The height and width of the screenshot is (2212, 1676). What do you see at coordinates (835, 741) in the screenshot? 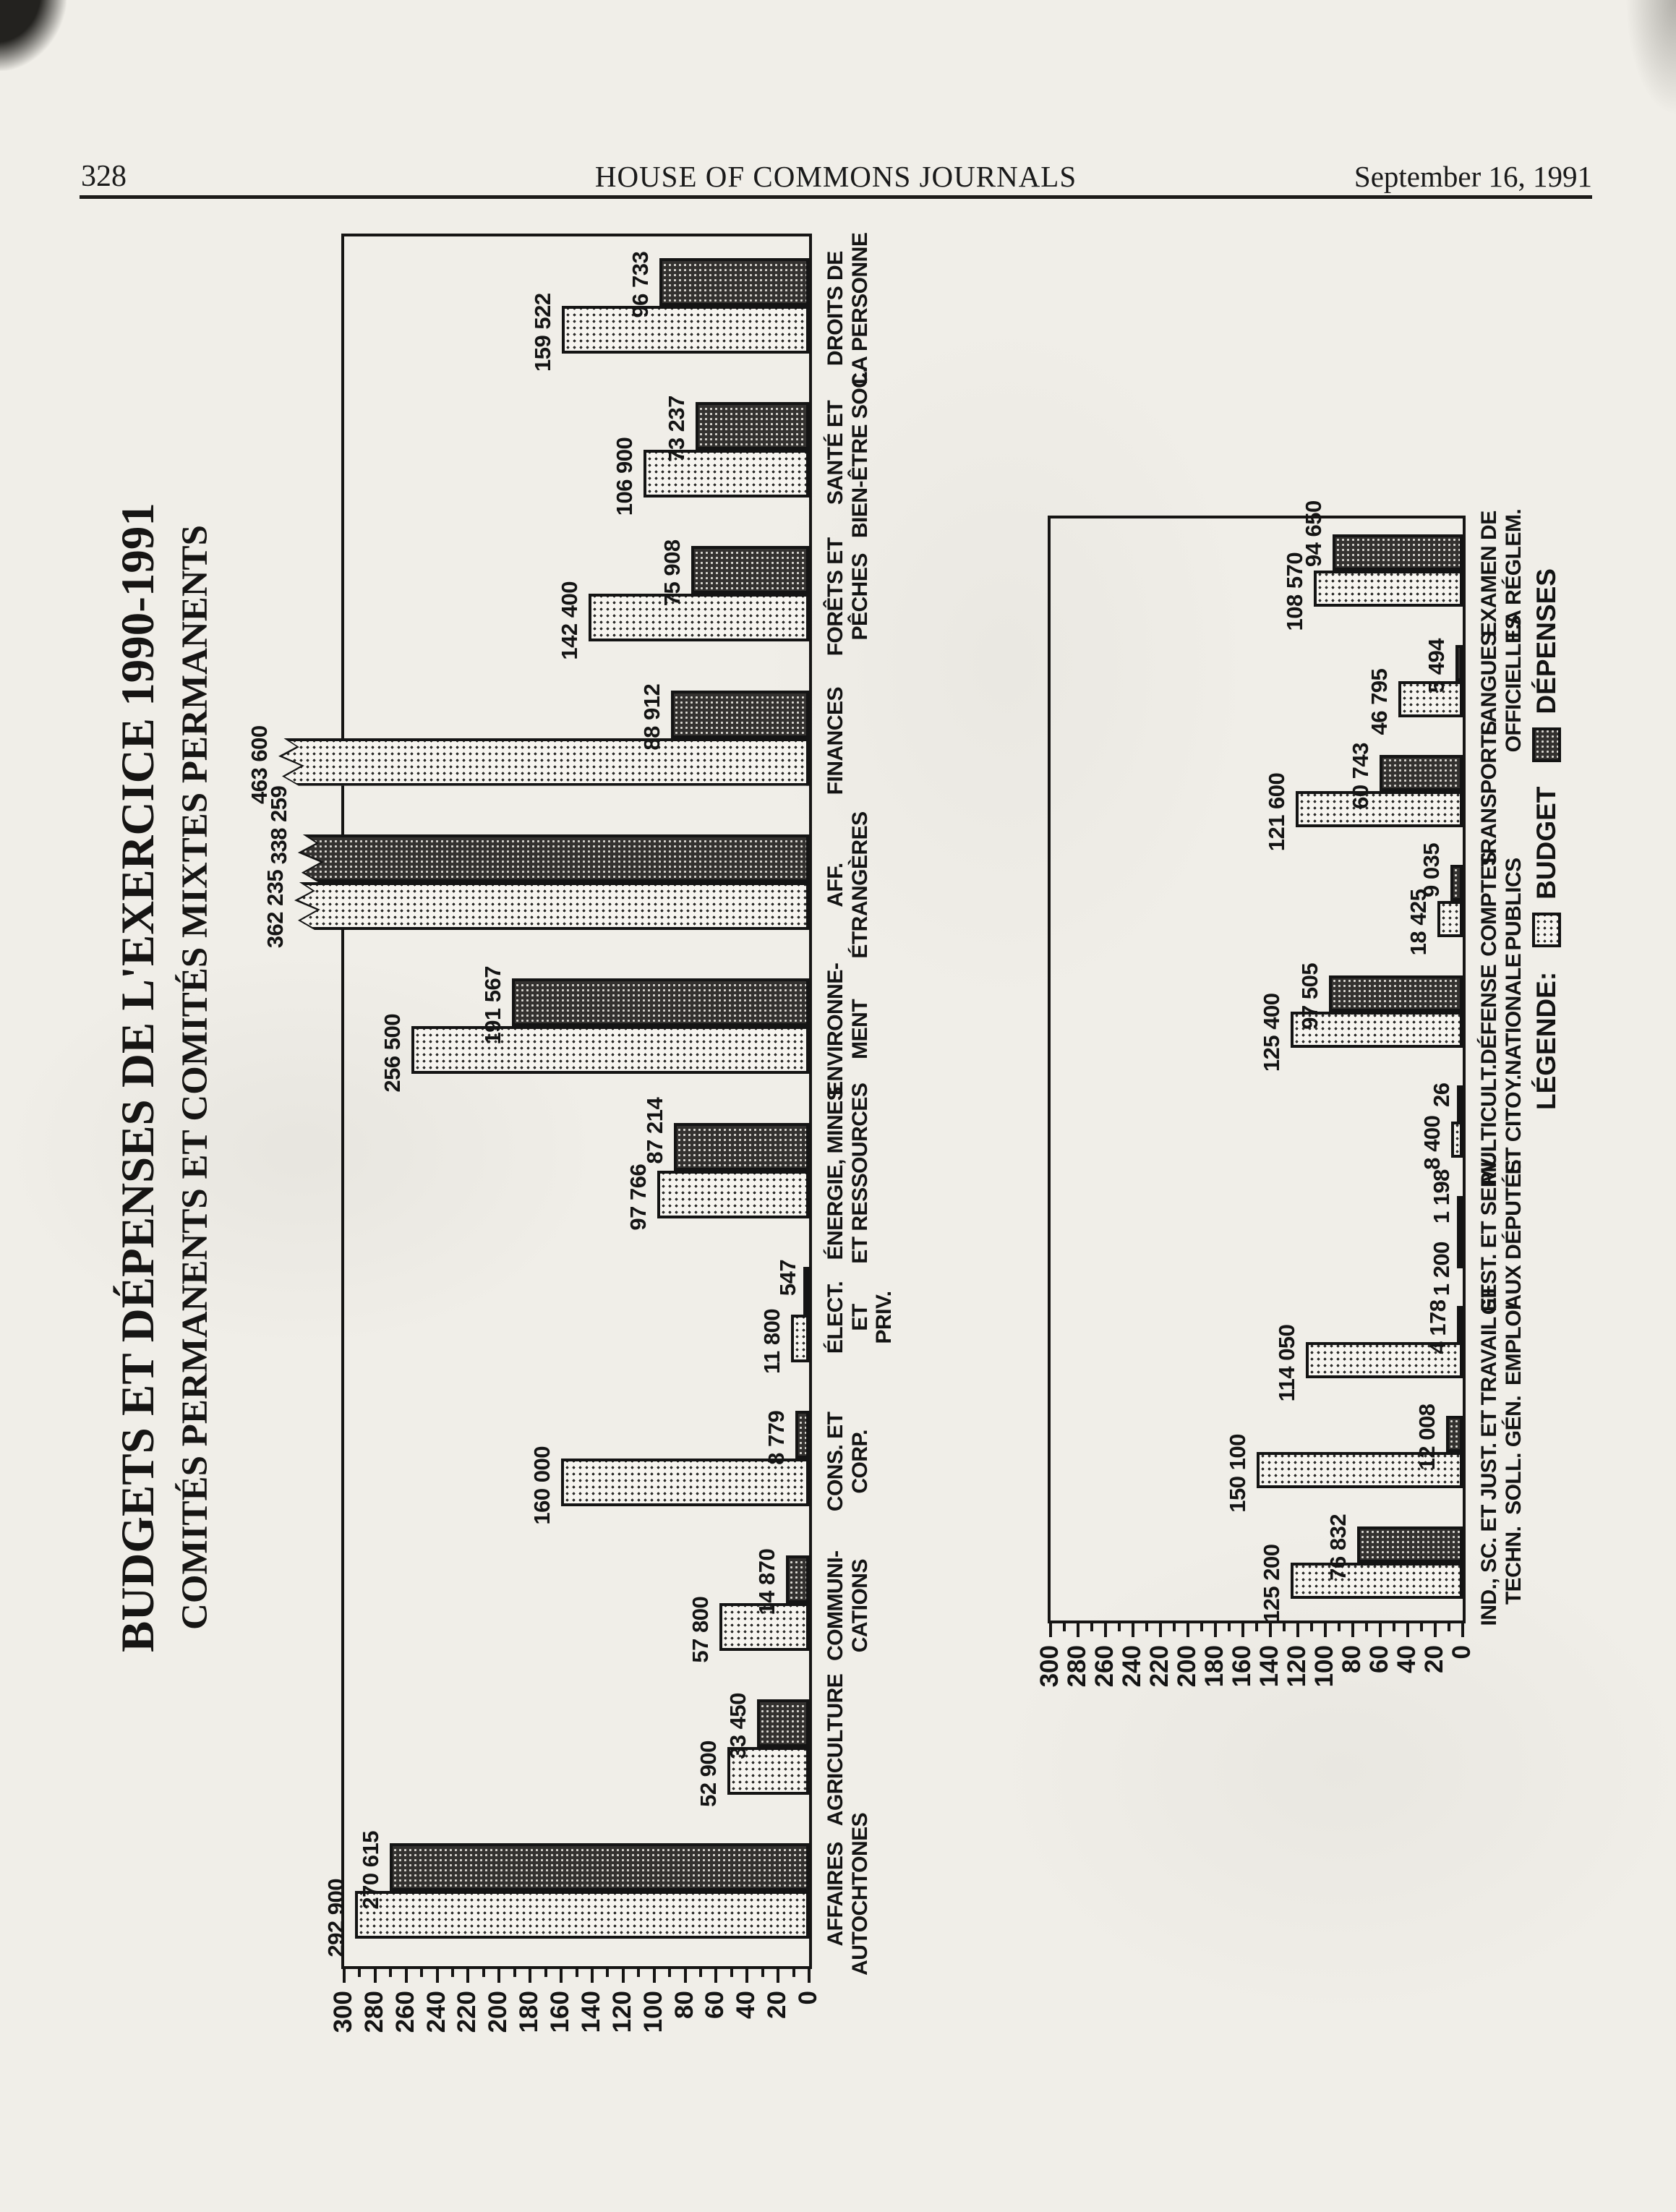
I see `chart-1-category-label-finances: FINANCES` at bounding box center [835, 741].